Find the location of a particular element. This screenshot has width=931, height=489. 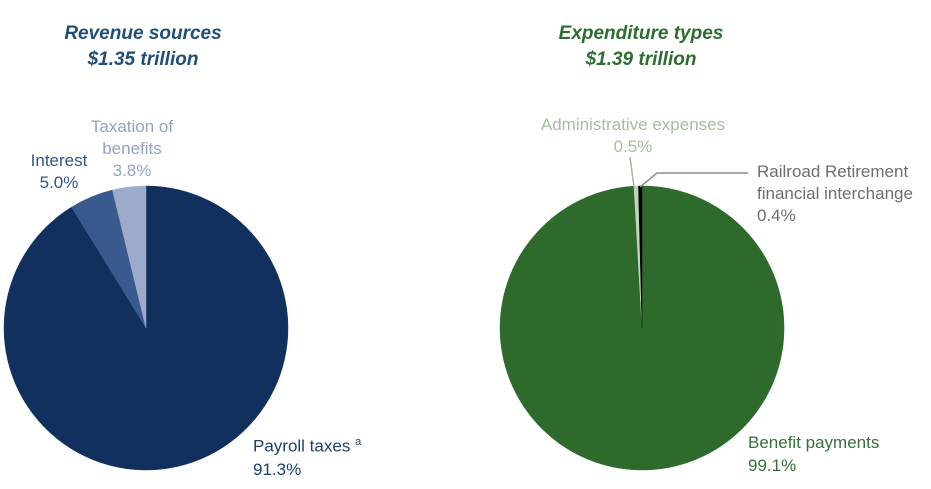

payroll-footnote-marker: a is located at coordinates (358, 442).